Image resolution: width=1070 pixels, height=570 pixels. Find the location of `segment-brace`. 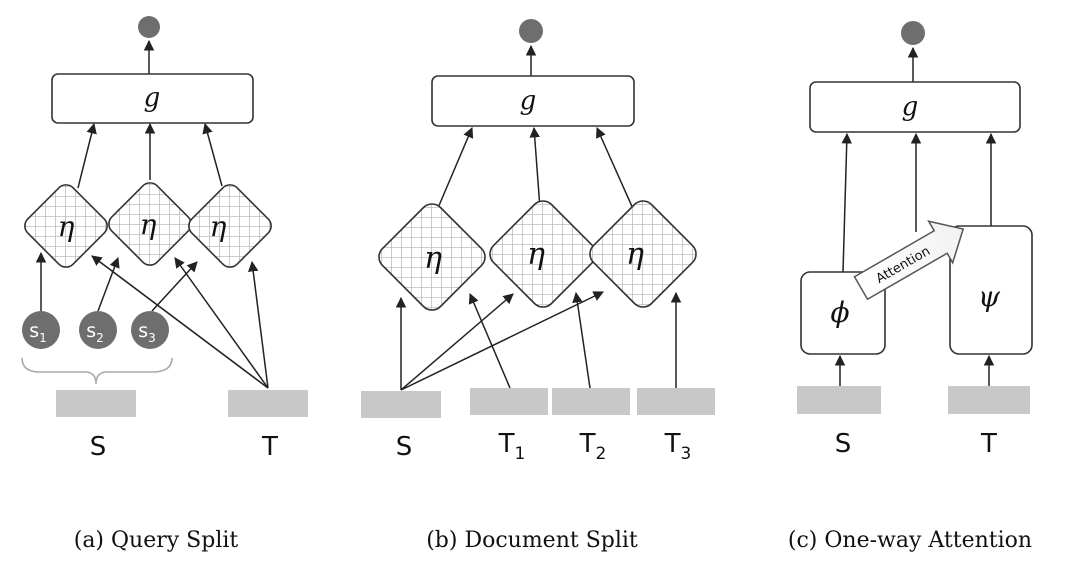

segment-brace is located at coordinates (97, 371).